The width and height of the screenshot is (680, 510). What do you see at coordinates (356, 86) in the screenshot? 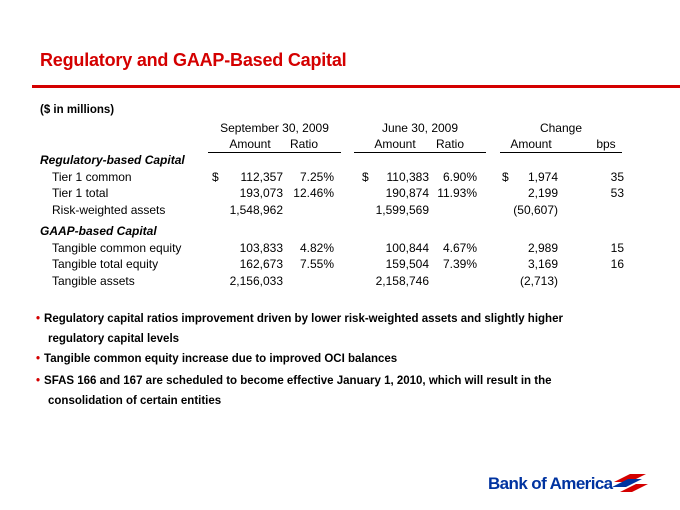
I see `title-divider` at bounding box center [356, 86].